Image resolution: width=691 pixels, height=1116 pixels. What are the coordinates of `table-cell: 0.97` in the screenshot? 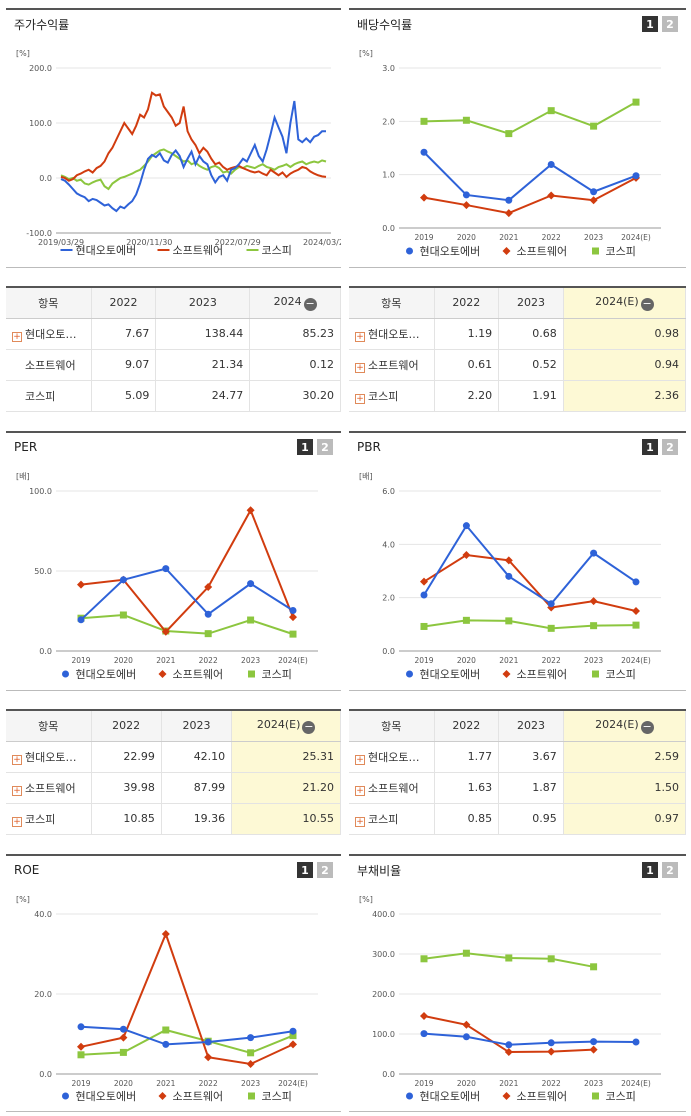 It's located at (625, 819).